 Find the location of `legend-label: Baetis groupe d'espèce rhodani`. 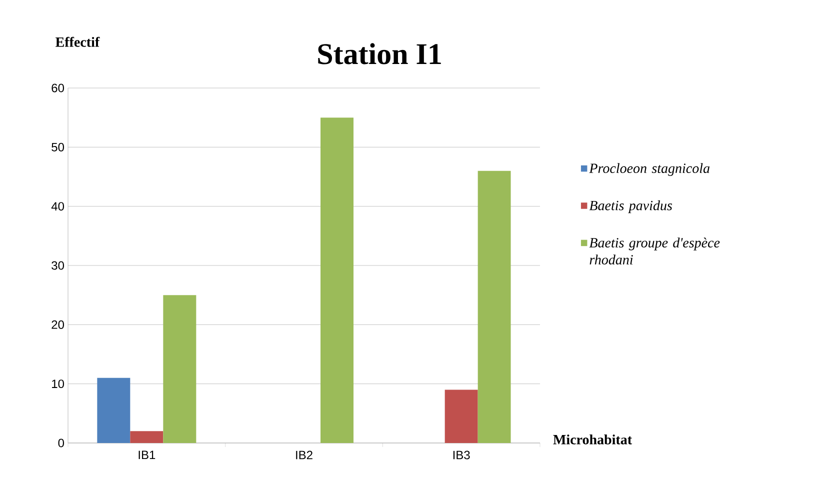

legend-label: Baetis groupe d'espèce rhodani is located at coordinates (654, 251).